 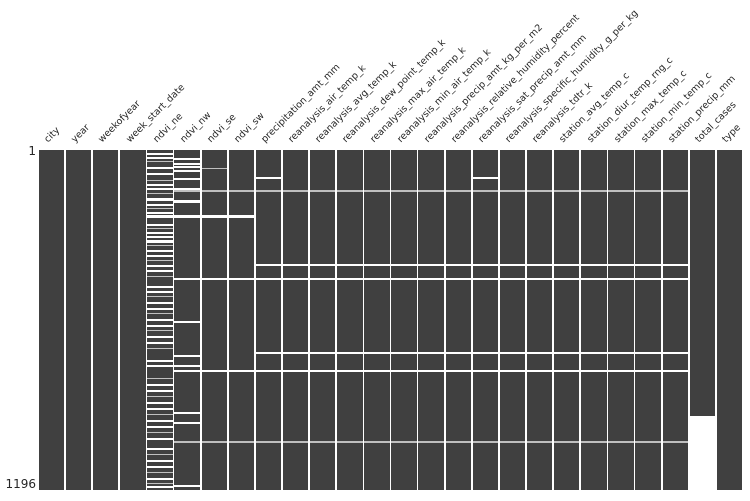 What do you see at coordinates (20, 484) in the screenshot?
I see `row-axis-last-label: 1196` at bounding box center [20, 484].